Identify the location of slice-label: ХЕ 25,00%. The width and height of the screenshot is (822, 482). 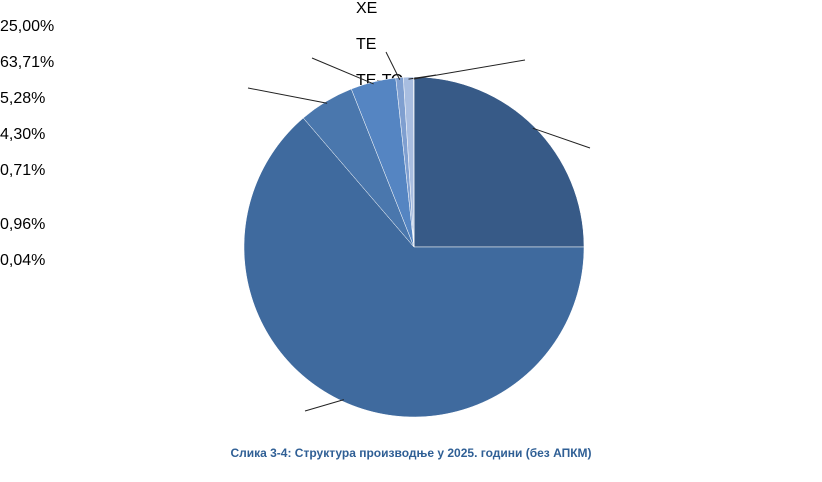
(411, 18).